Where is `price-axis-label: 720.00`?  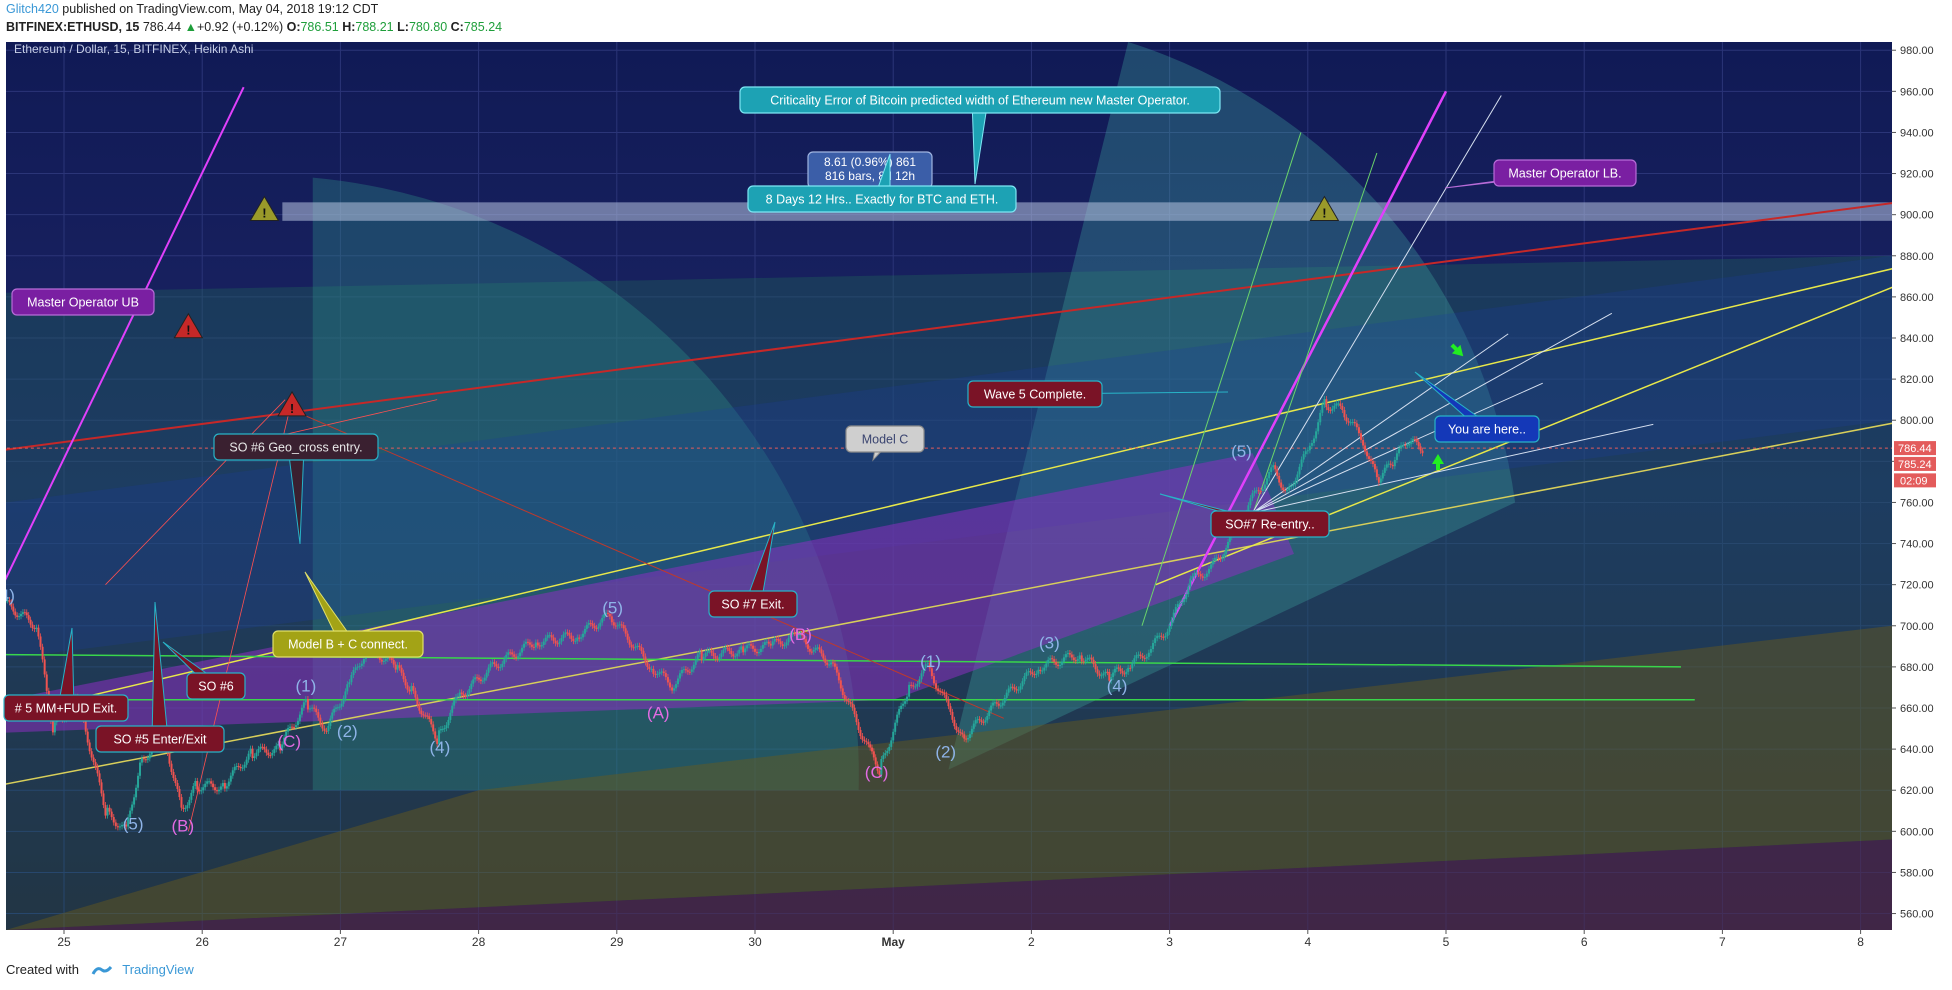
price-axis-label: 720.00 is located at coordinates (1917, 586).